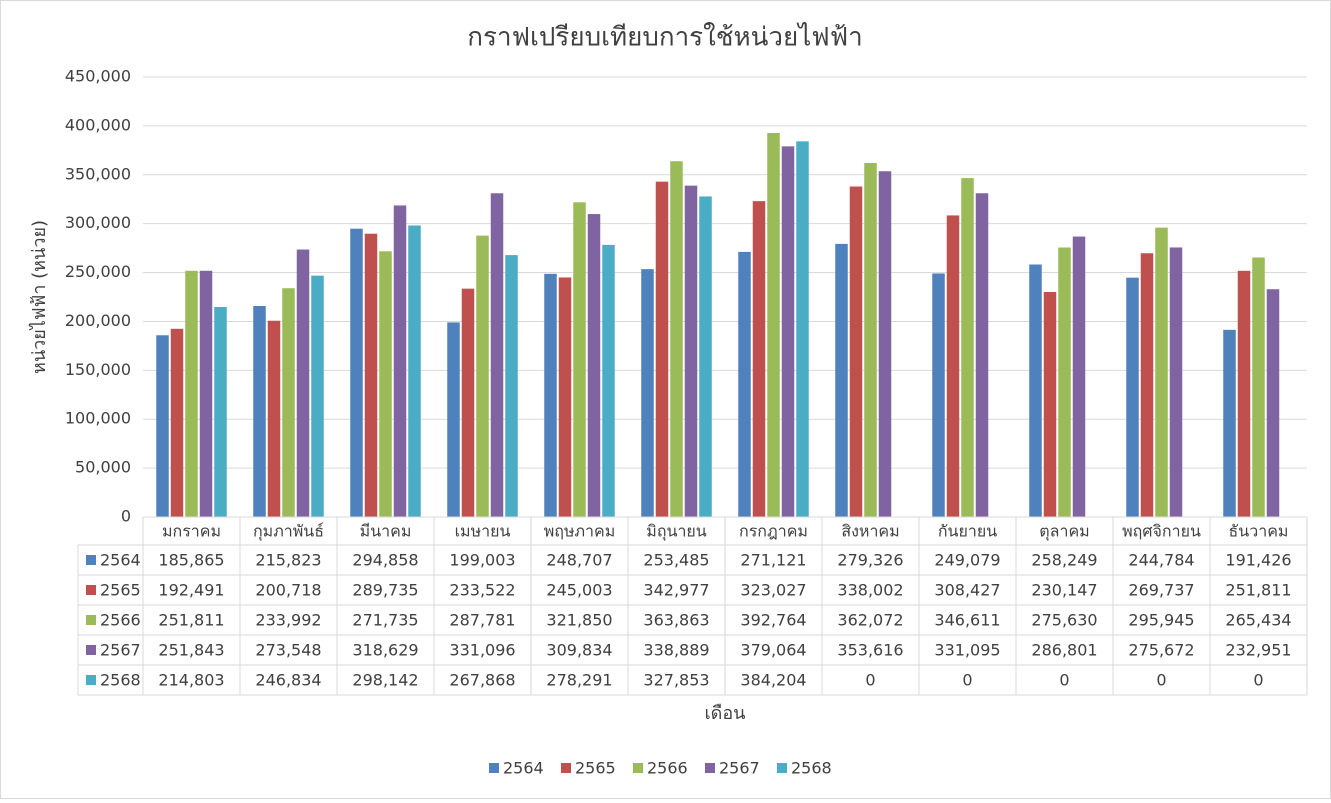 Image resolution: width=1331 pixels, height=803 pixels. I want to click on table-cell: 309,834, so click(579, 650).